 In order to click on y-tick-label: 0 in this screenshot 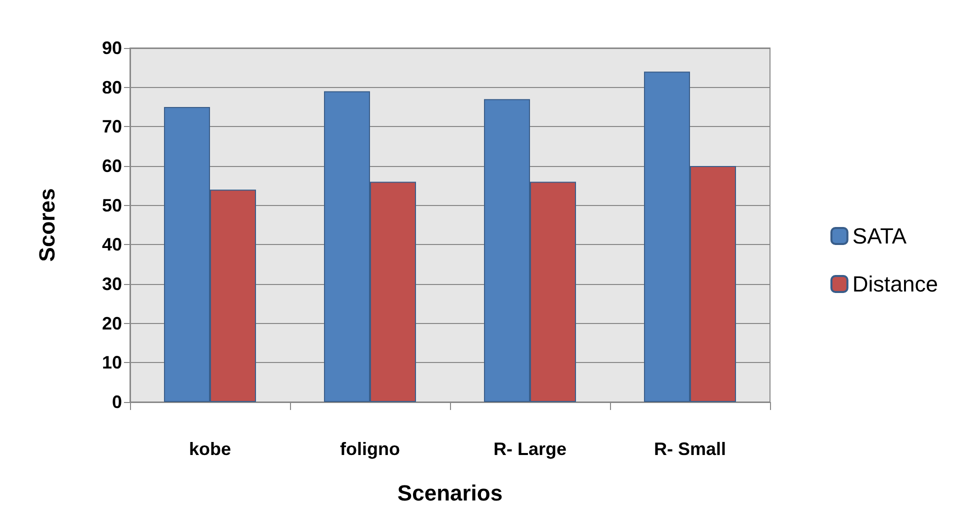, I will do `click(117, 402)`.